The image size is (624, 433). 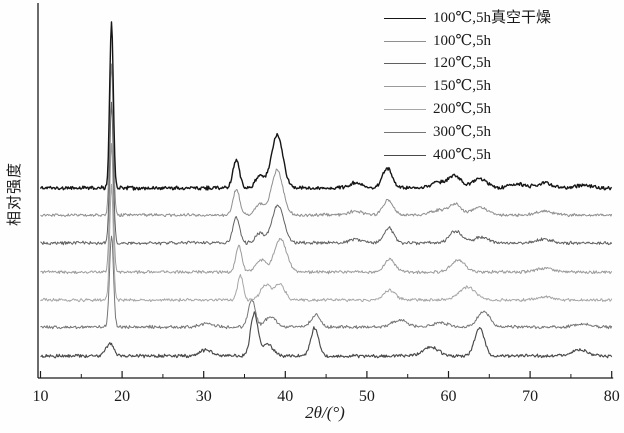 I want to click on legend-item: 300℃,5h, so click(x=467, y=132).